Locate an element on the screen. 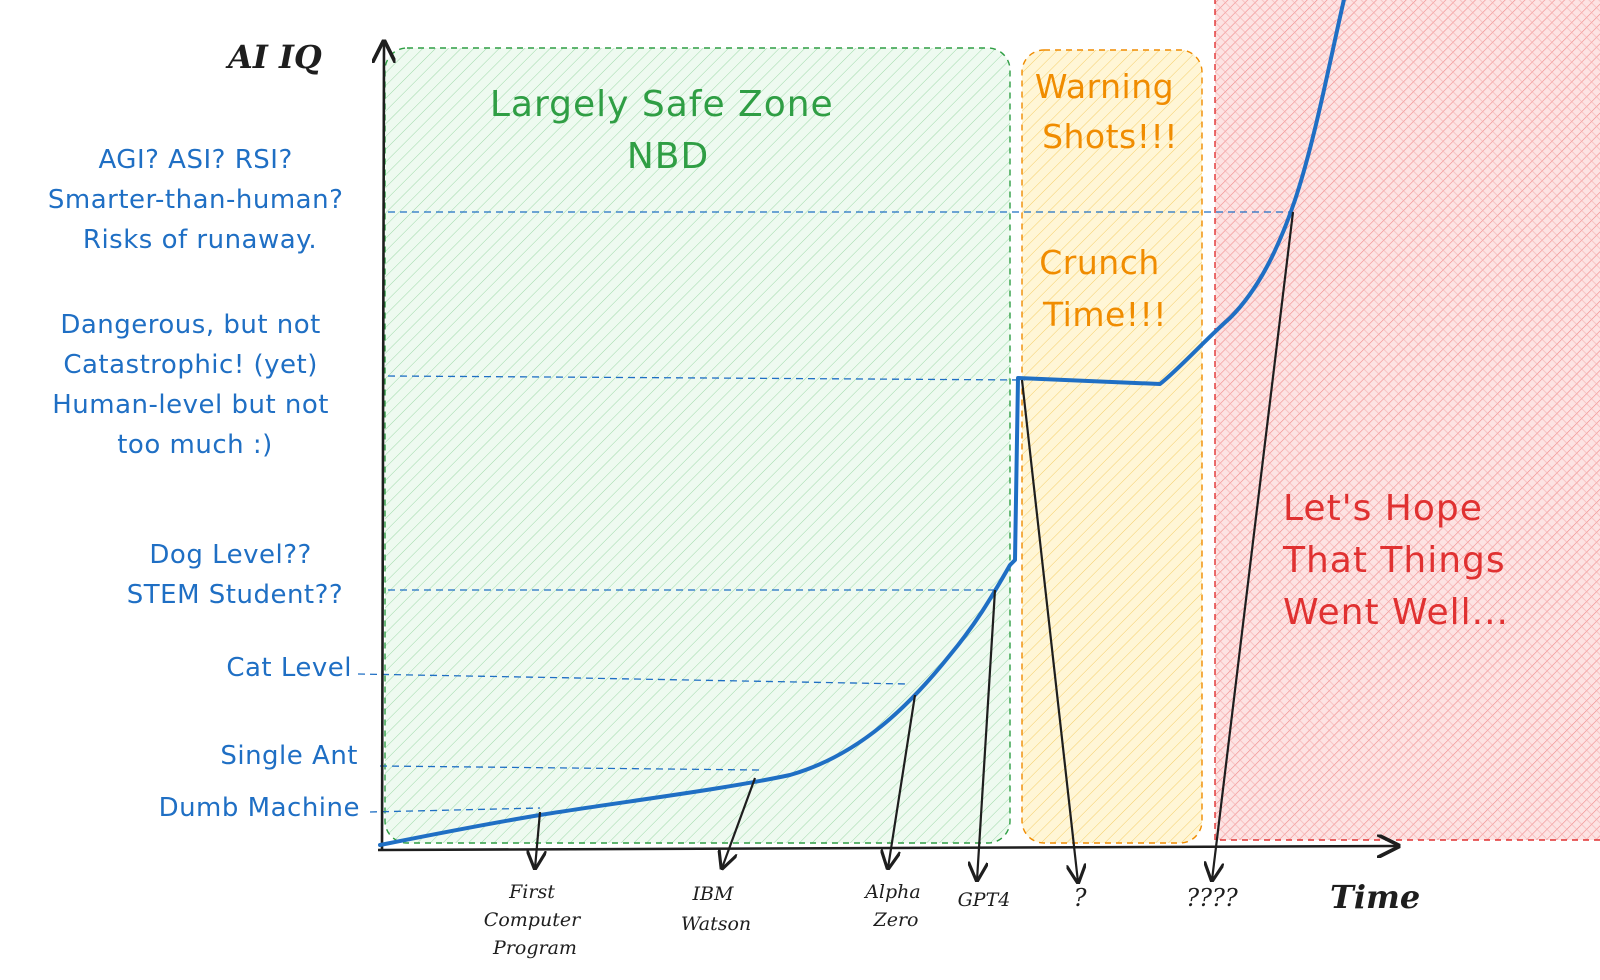 This screenshot has height=980, width=1600. hope-line-2: That Things is located at coordinates (1394, 560).